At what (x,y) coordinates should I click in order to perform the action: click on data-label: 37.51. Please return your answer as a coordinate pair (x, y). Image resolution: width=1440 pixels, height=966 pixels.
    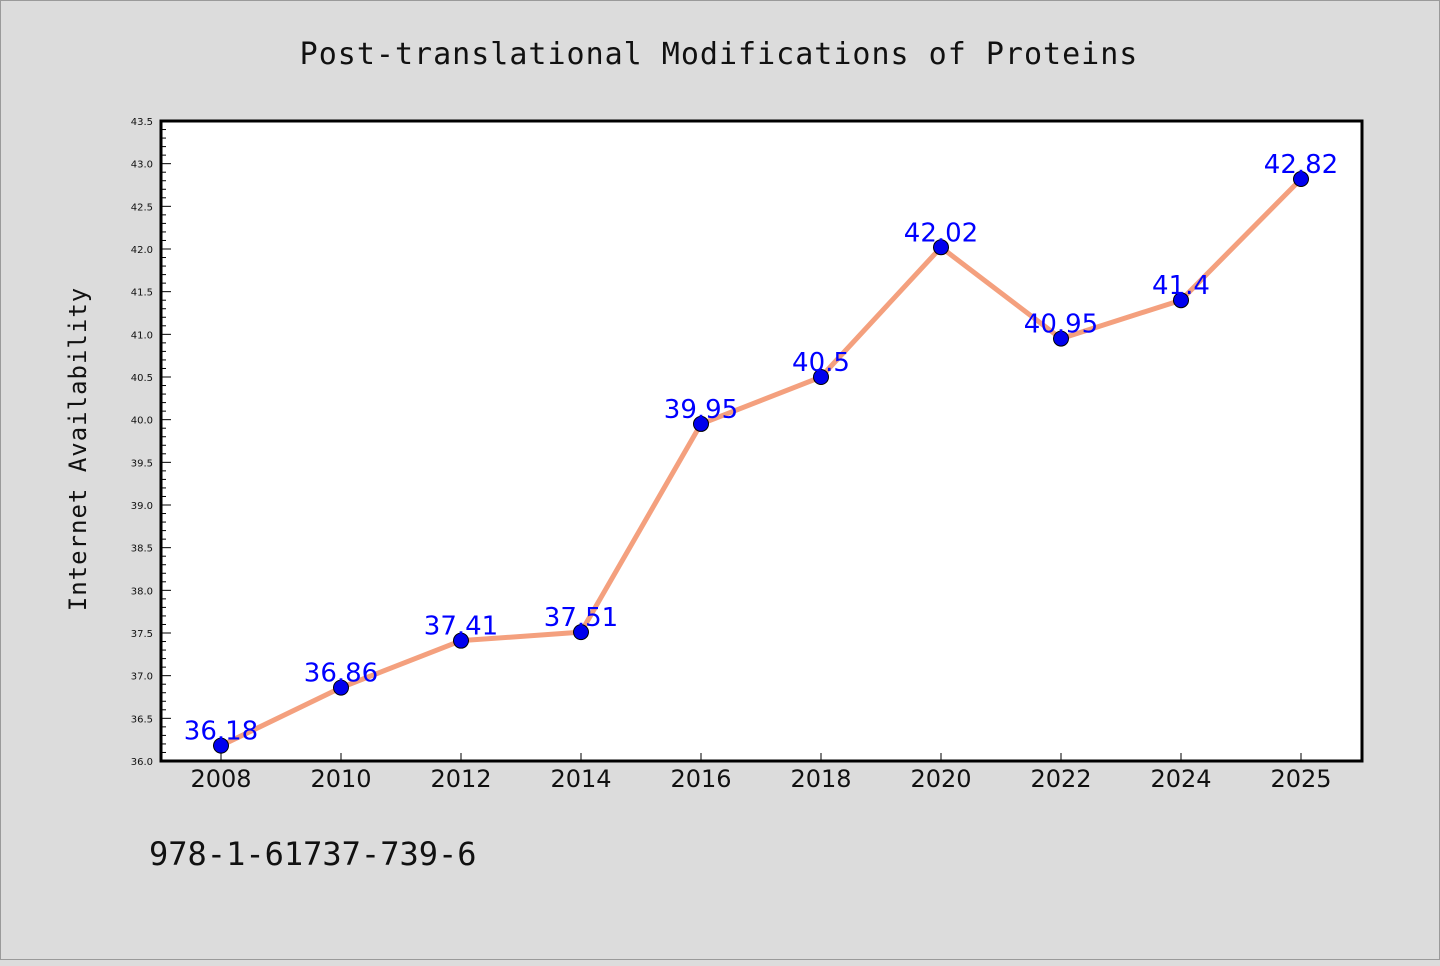
    Looking at the image, I should click on (581, 618).